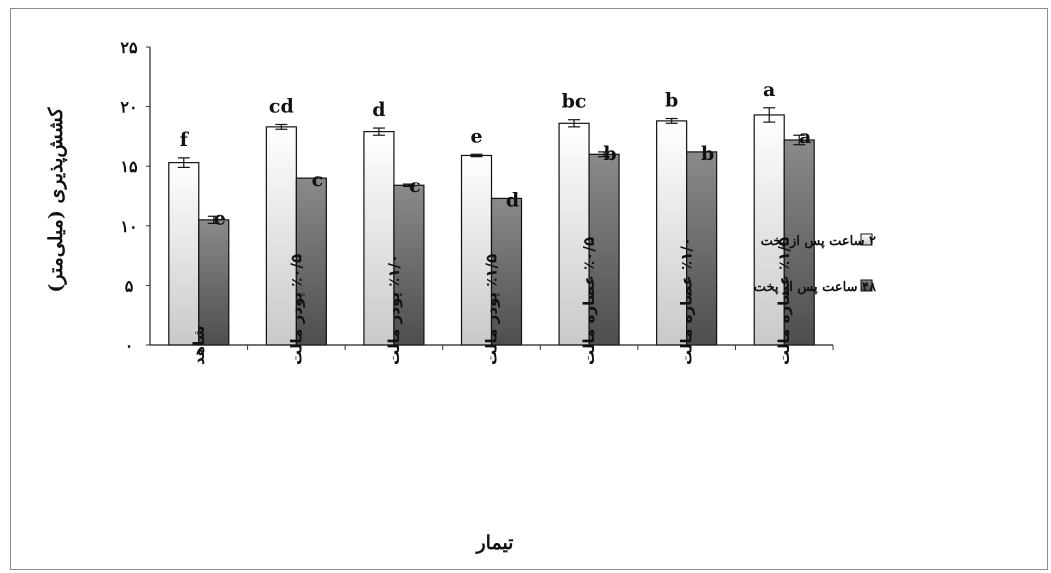  I want to click on x-tick-label: ٪۱/۵ عصاره مالت, so click(784, 301).